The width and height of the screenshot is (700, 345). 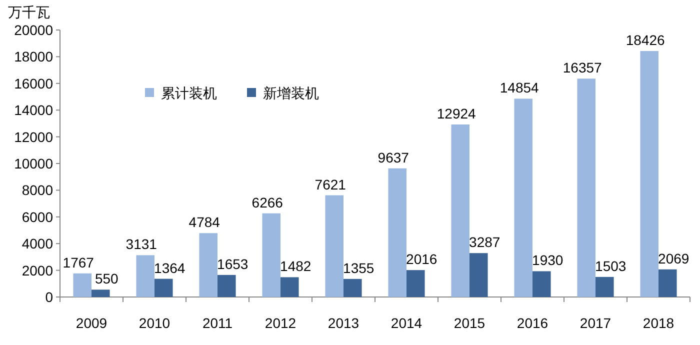 What do you see at coordinates (170, 268) in the screenshot?
I see `data-label: 1364` at bounding box center [170, 268].